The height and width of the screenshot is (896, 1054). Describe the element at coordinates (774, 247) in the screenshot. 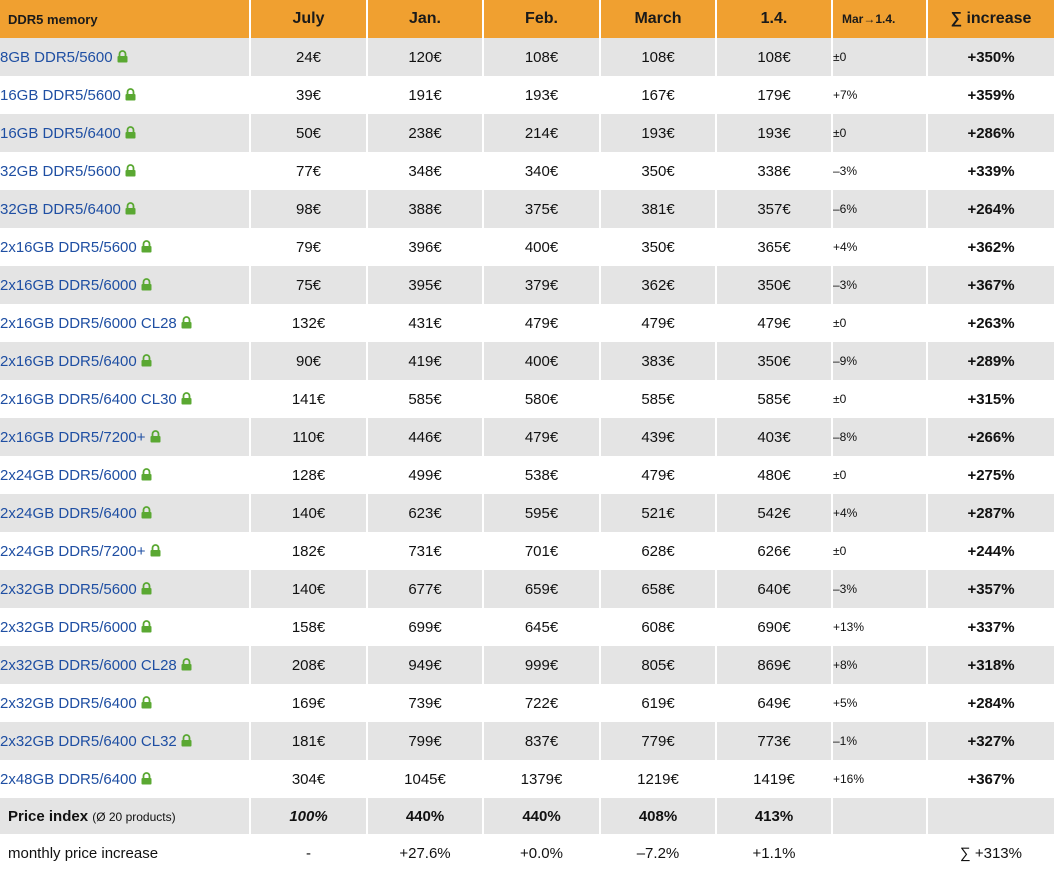

I see `price-apr1: 365€` at that location.